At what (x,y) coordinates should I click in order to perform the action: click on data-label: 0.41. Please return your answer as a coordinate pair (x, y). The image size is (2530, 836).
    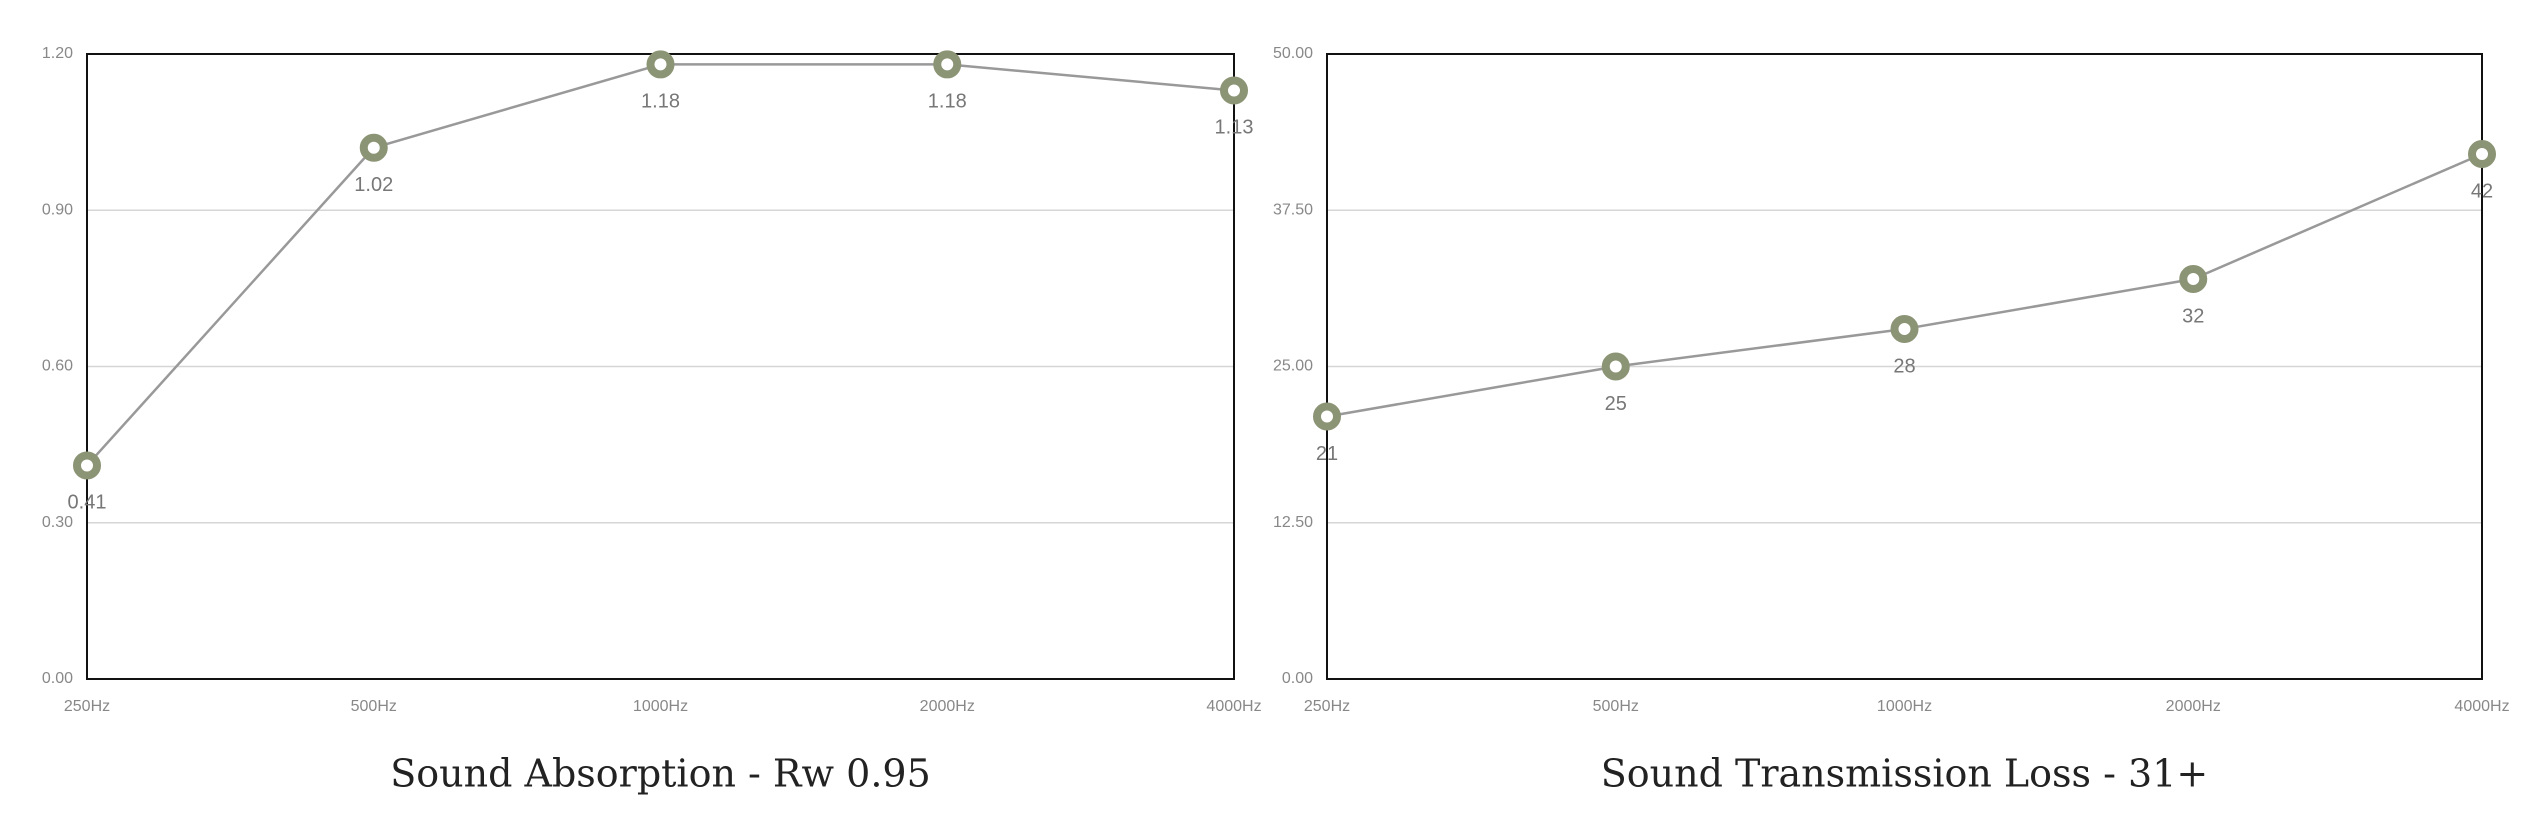
    Looking at the image, I should click on (87, 503).